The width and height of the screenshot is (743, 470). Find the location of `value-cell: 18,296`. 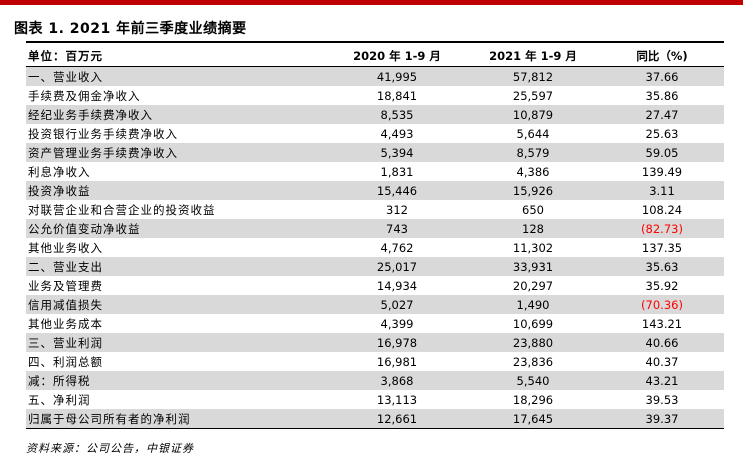

value-cell: 18,296 is located at coordinates (533, 399).